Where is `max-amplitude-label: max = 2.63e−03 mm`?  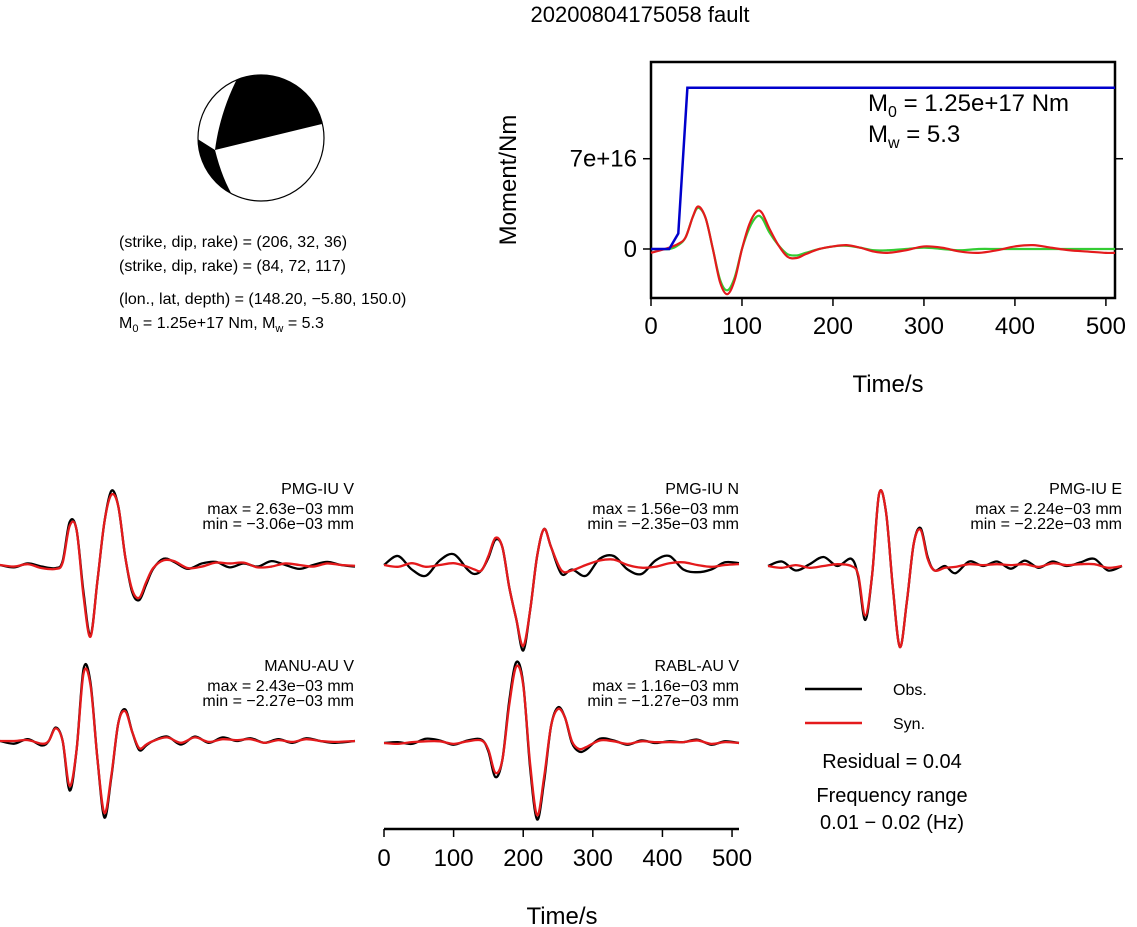 max-amplitude-label: max = 2.63e−03 mm is located at coordinates (280, 509).